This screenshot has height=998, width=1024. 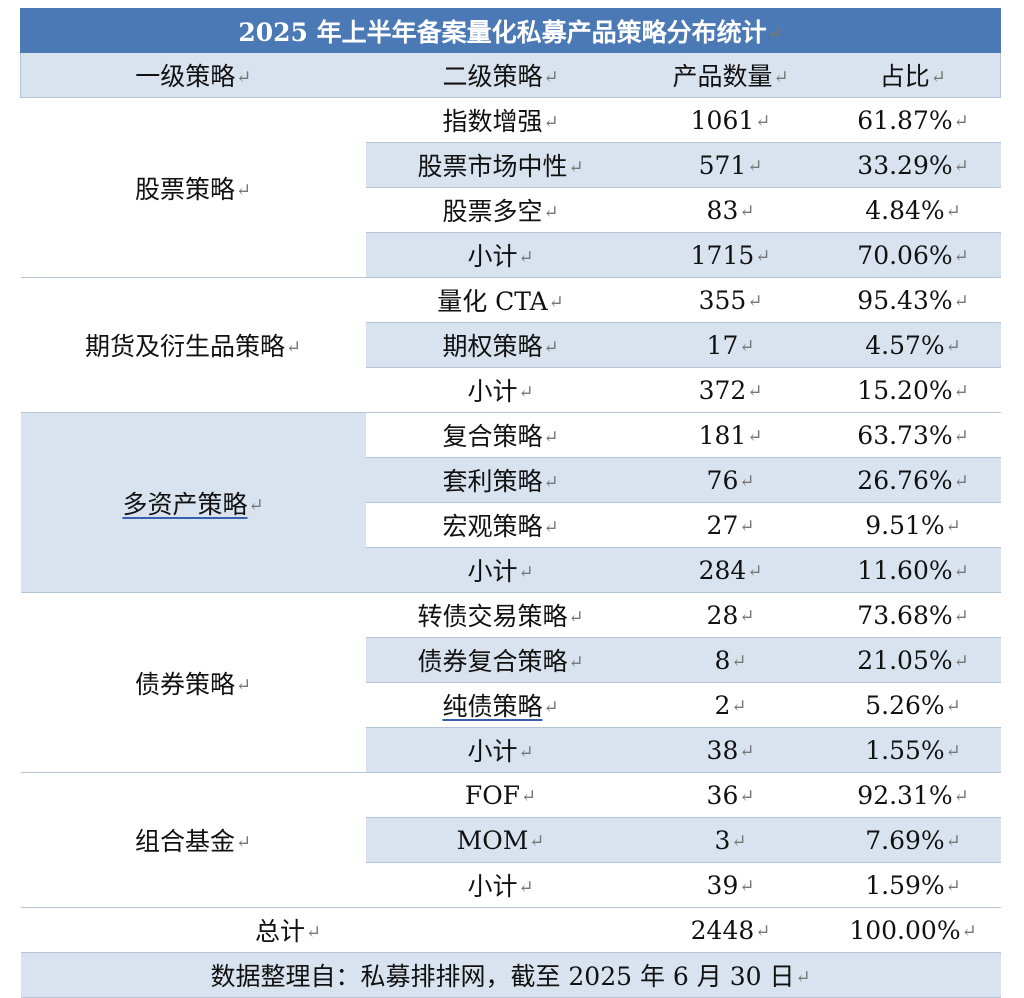 I want to click on count-cell: 38↵, so click(x=730, y=750).